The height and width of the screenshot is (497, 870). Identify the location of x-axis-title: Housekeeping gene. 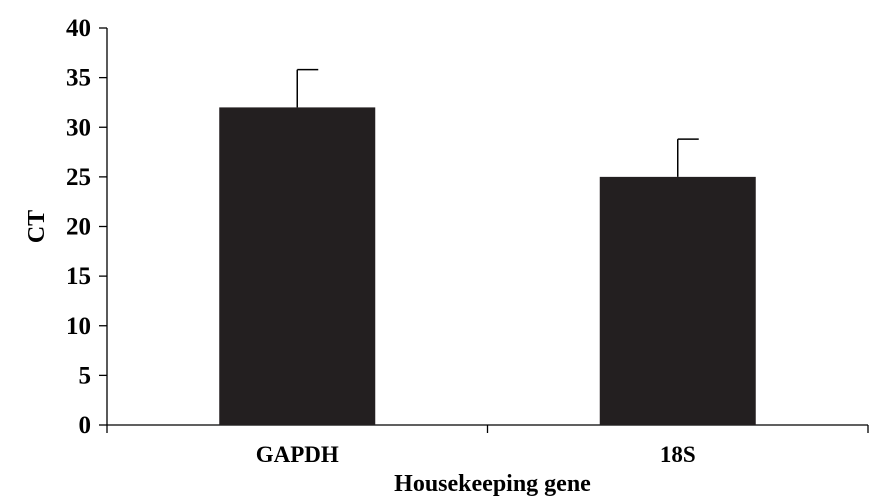
(492, 484).